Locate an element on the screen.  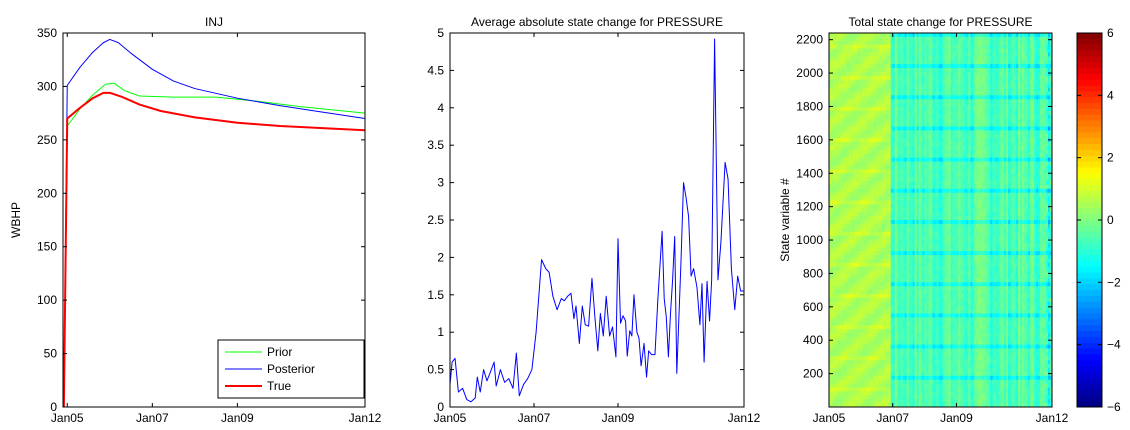
y-tick-label: 50 is located at coordinates (51, 354).